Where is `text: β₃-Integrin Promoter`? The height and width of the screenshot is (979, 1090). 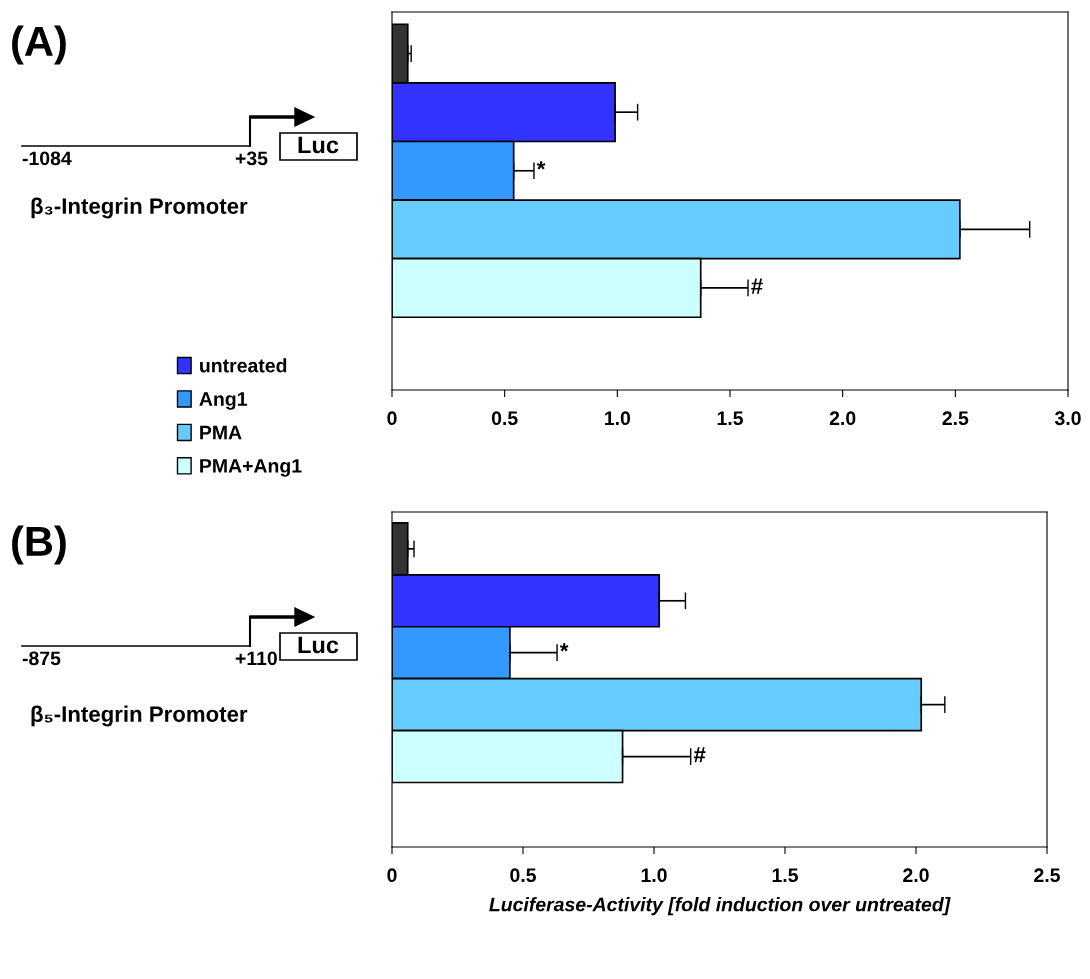
text: β₃-Integrin Promoter is located at coordinates (139, 208).